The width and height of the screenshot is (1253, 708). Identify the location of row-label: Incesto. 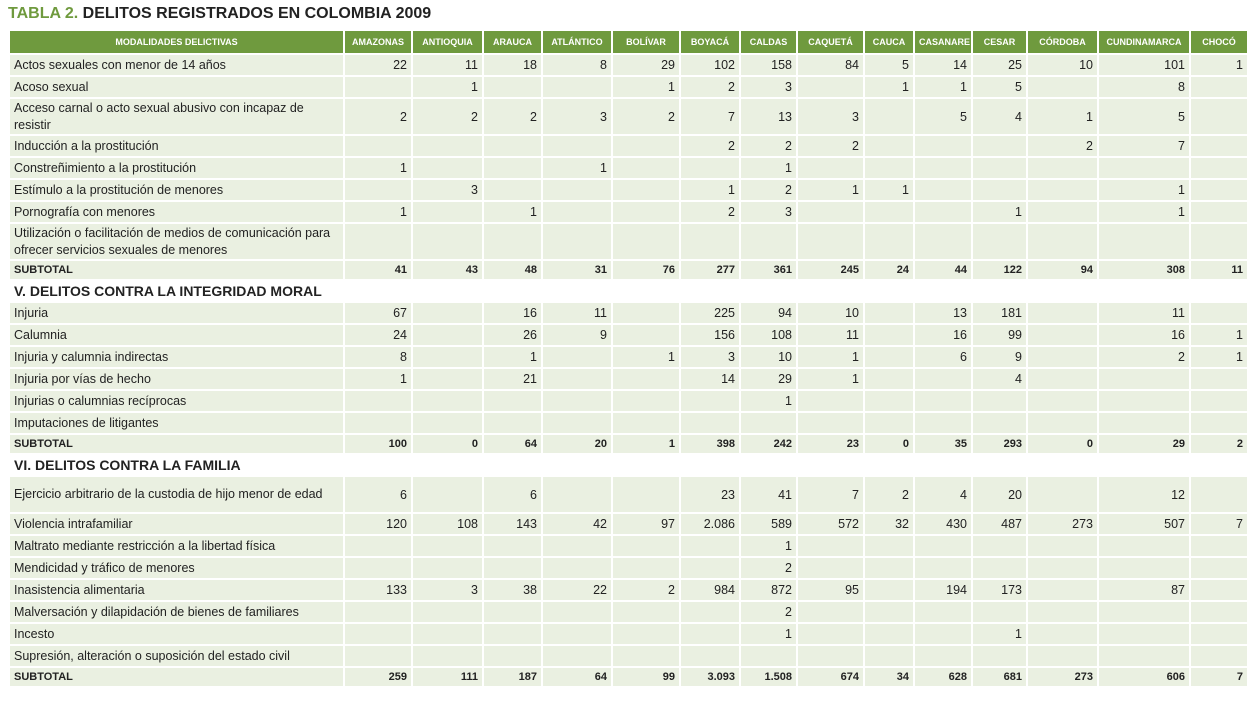
(176, 634).